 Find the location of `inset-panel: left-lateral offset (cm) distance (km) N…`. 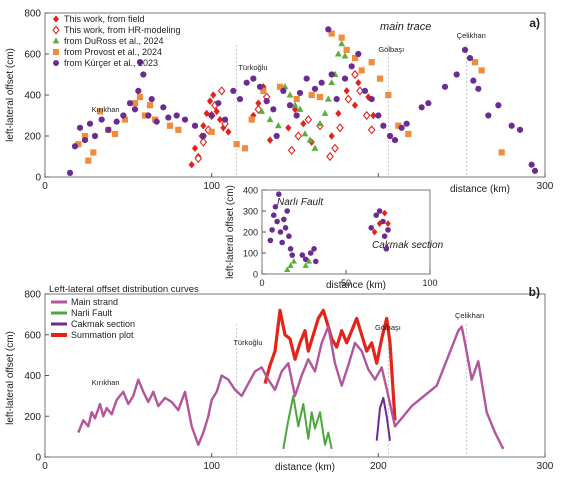

inset-panel: left-lateral offset (cm) distance (km) N… is located at coordinates (334, 234).